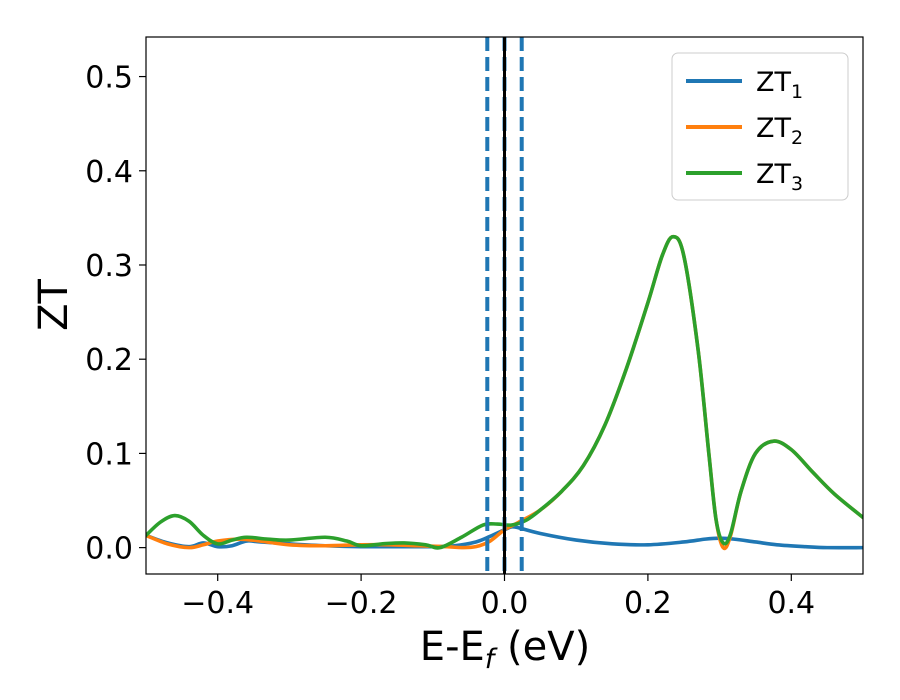  Describe the element at coordinates (109, 549) in the screenshot. I see `y-tick-label: 0.0` at that location.